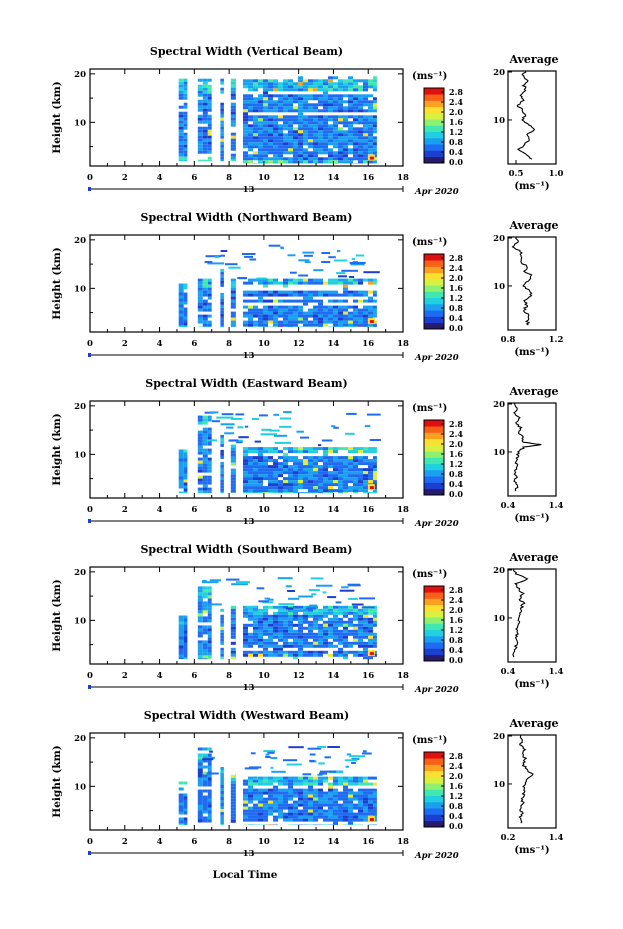 The image size is (623, 929). I want to click on x-tick-label: 14, so click(334, 842).